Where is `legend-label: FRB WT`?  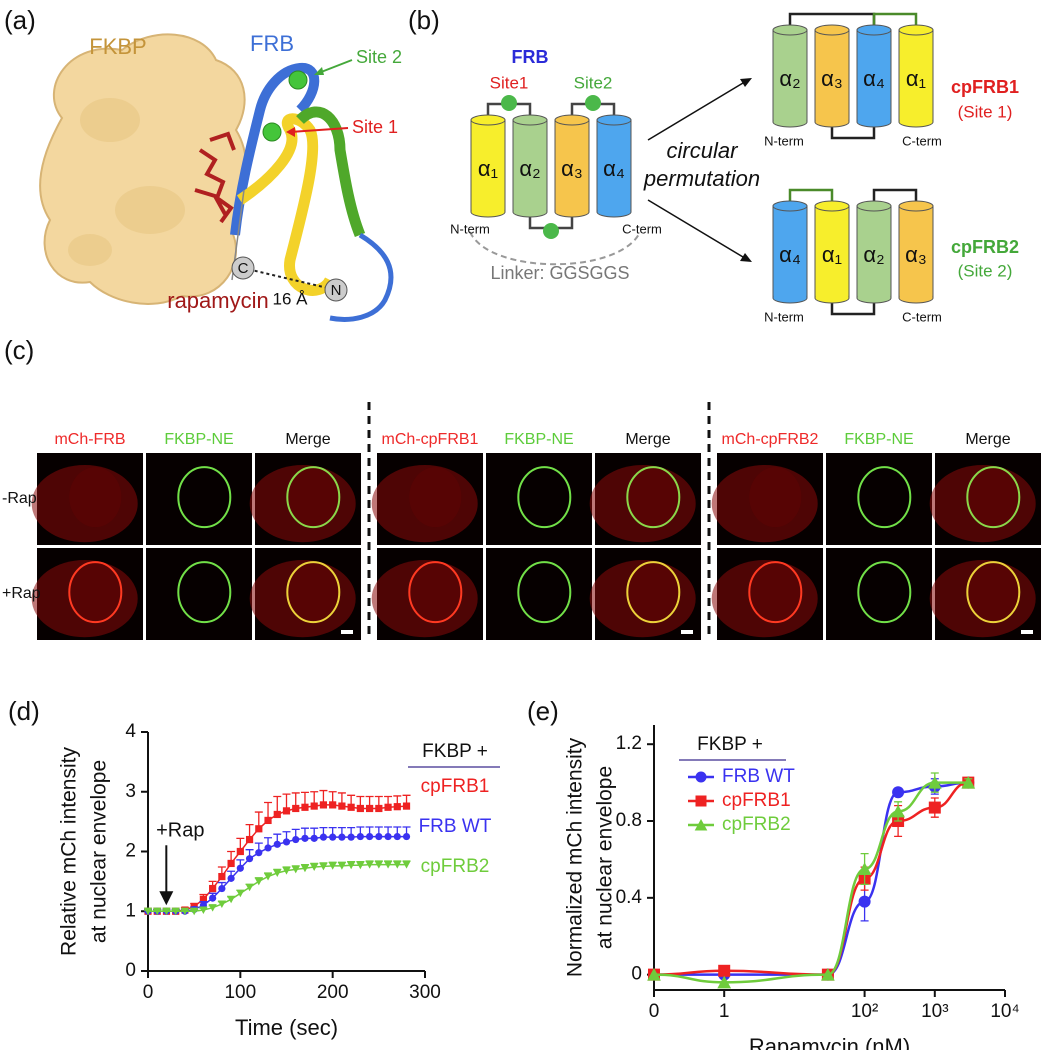 legend-label: FRB WT is located at coordinates (758, 776).